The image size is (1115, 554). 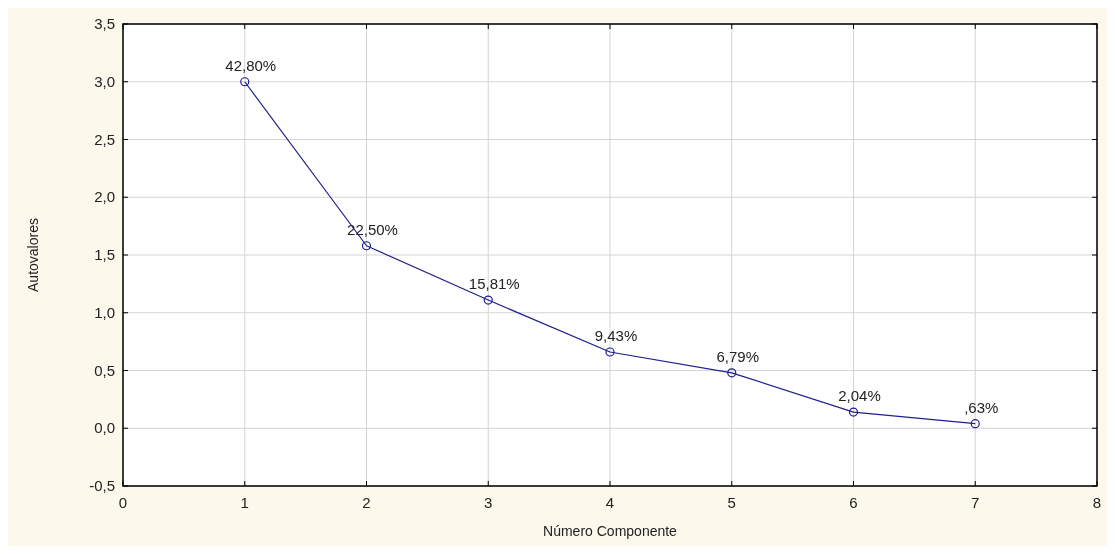 What do you see at coordinates (244, 502) in the screenshot?
I see `x-tick-label: 1` at bounding box center [244, 502].